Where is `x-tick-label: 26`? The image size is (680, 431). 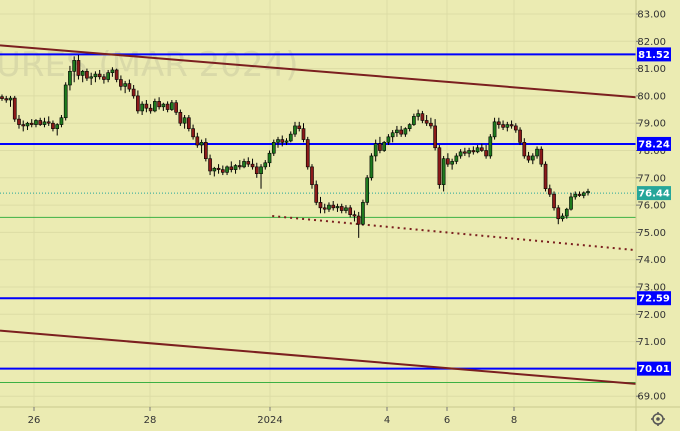 x-tick-label: 26 is located at coordinates (34, 420).